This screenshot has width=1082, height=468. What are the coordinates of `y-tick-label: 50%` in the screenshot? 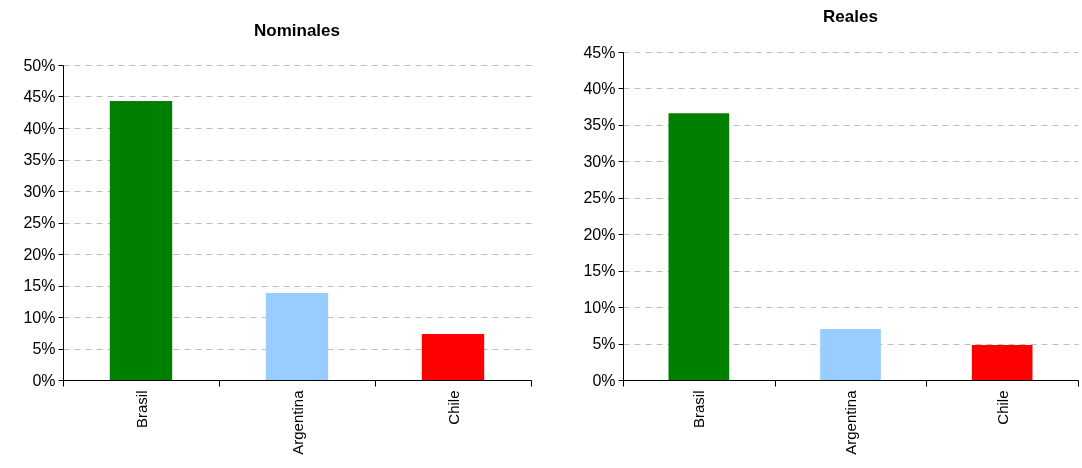 It's located at (39, 65).